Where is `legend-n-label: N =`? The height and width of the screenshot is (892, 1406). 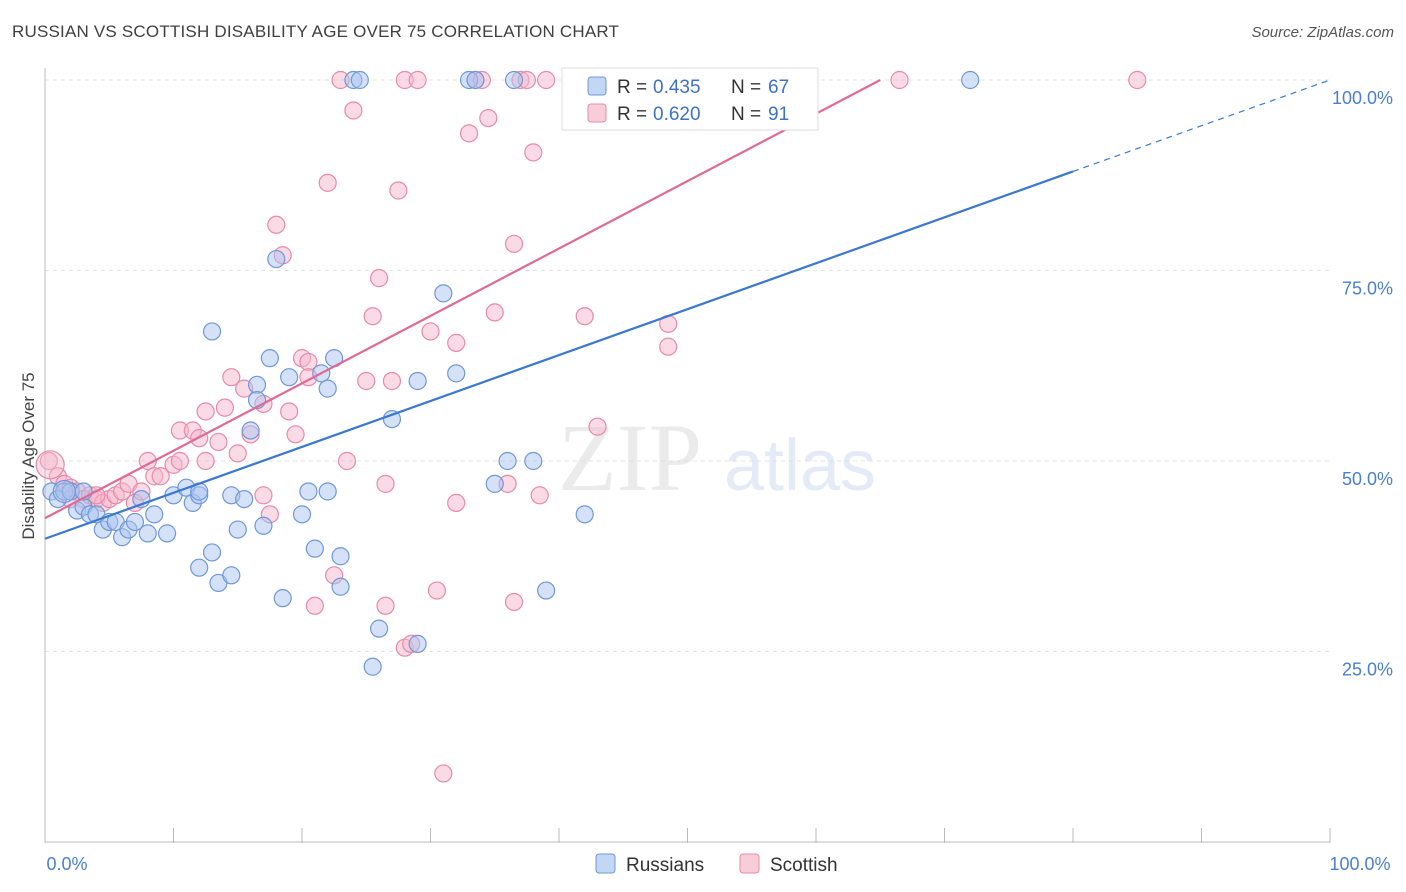 legend-n-label: N = is located at coordinates (746, 87).